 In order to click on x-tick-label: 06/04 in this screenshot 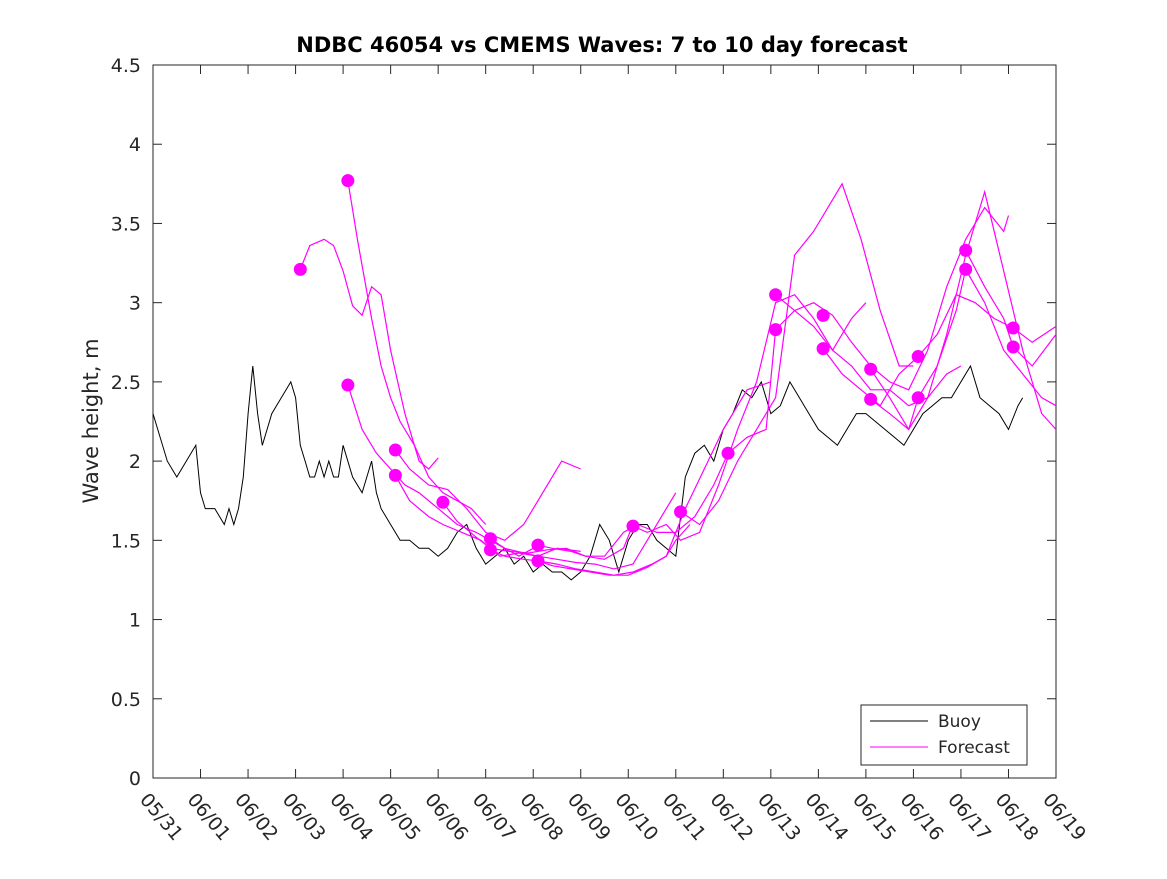, I will do `click(351, 817)`.